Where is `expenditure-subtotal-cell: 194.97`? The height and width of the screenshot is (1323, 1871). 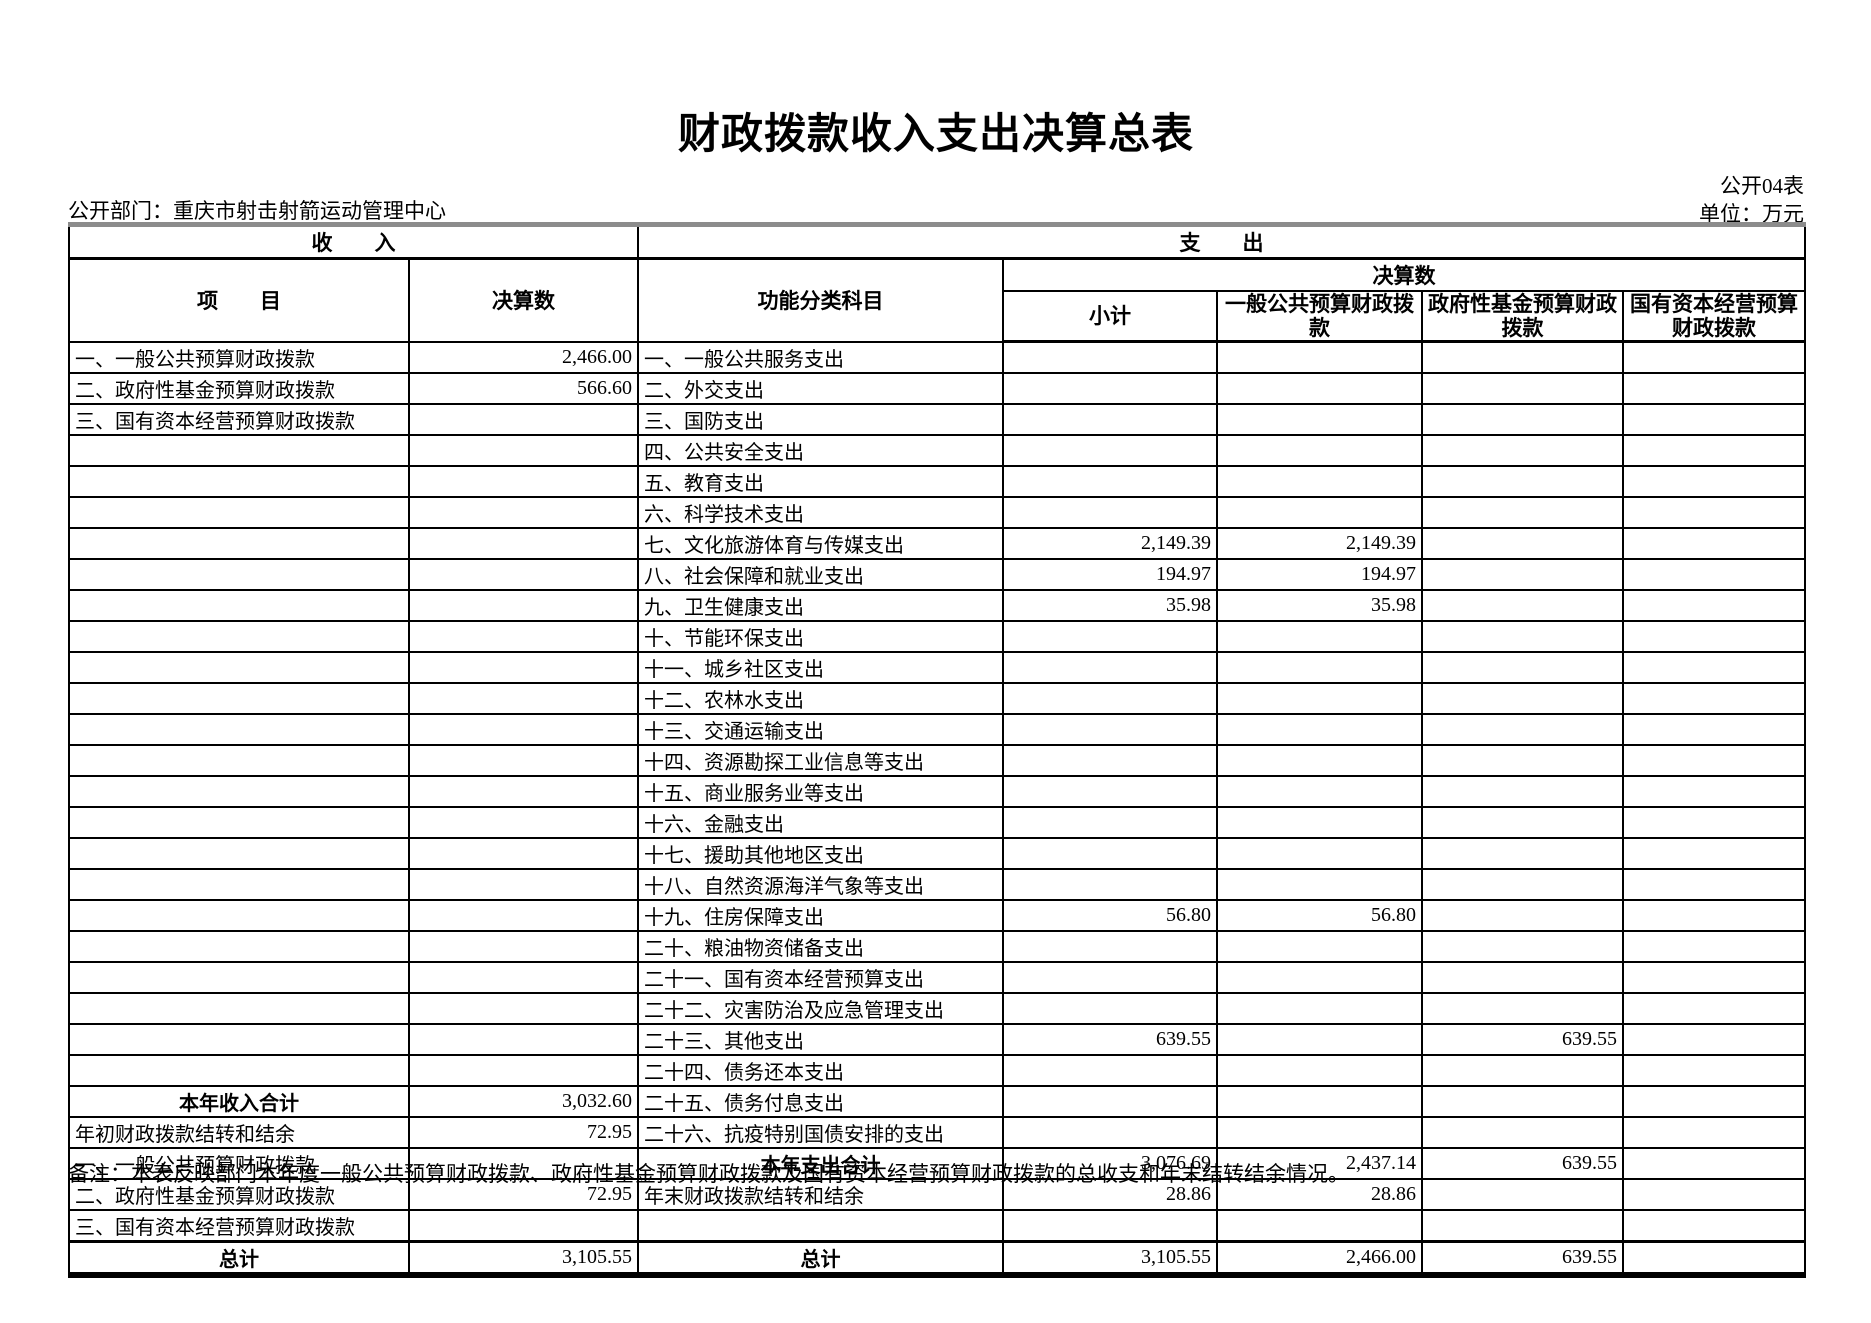 expenditure-subtotal-cell: 194.97 is located at coordinates (1110, 574).